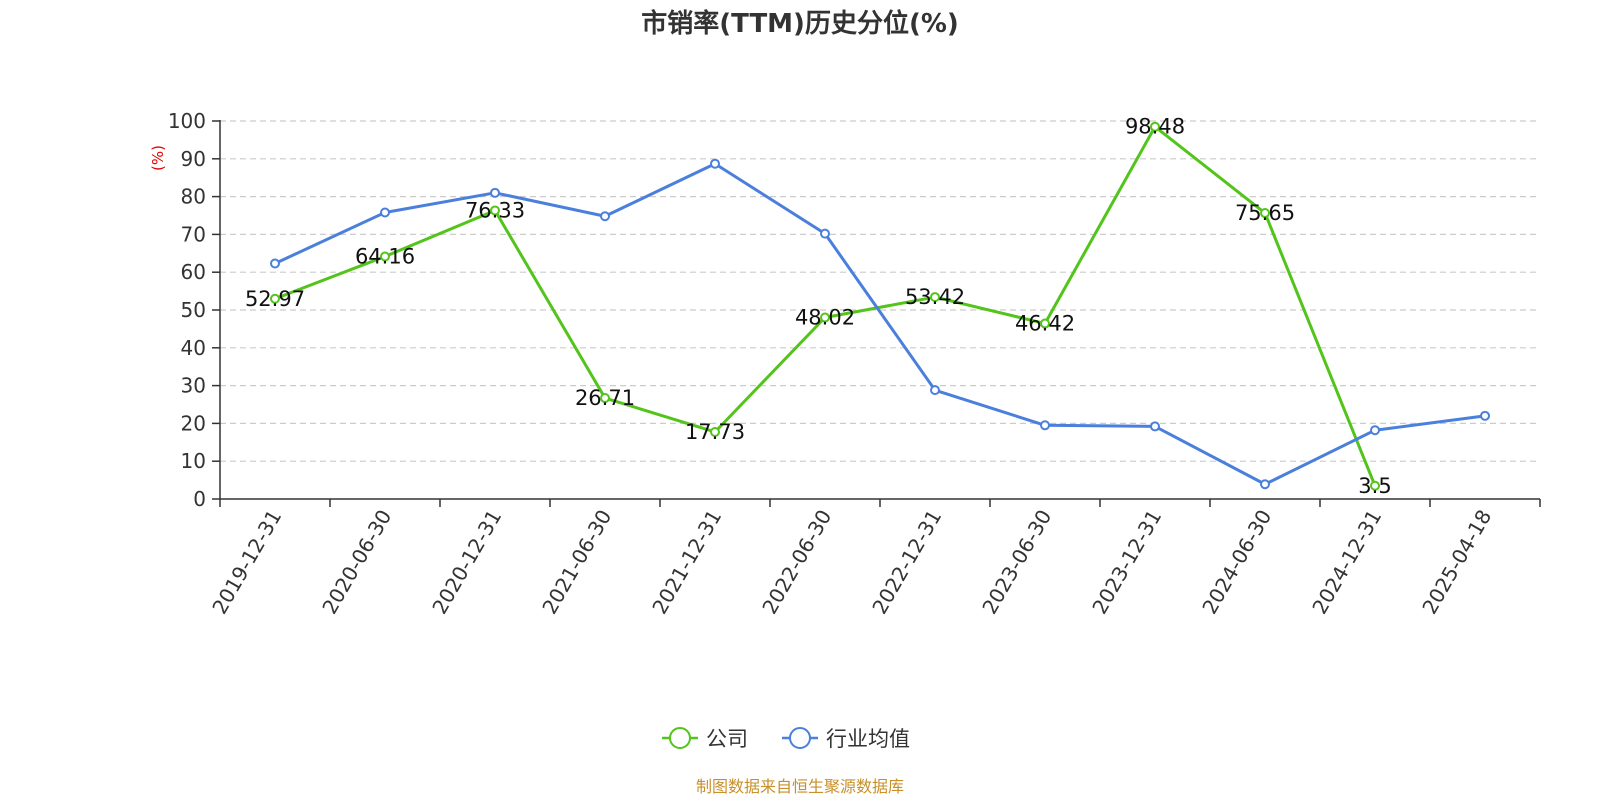 The width and height of the screenshot is (1600, 800). Describe the element at coordinates (868, 739) in the screenshot. I see `legend-label: 行业均值` at that location.